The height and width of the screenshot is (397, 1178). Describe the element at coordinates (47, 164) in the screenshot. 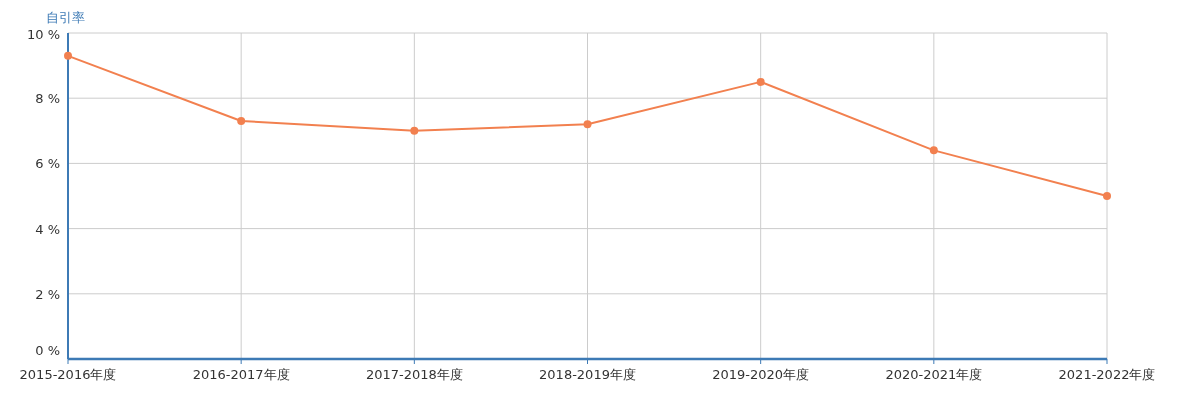

I see `y-tick-label: 6 %` at that location.